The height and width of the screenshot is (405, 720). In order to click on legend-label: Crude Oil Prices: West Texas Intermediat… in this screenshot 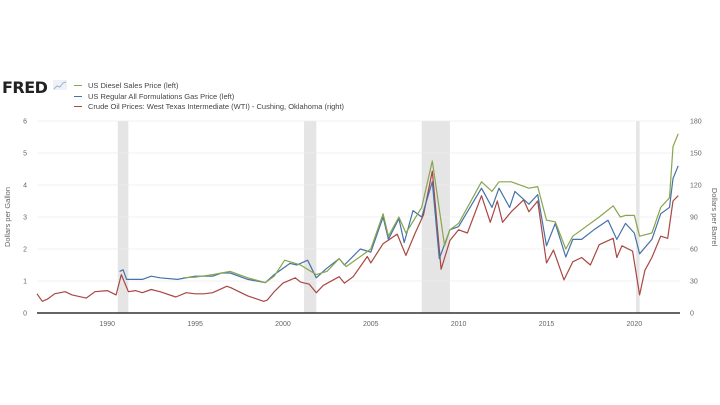, I will do `click(216, 106)`.